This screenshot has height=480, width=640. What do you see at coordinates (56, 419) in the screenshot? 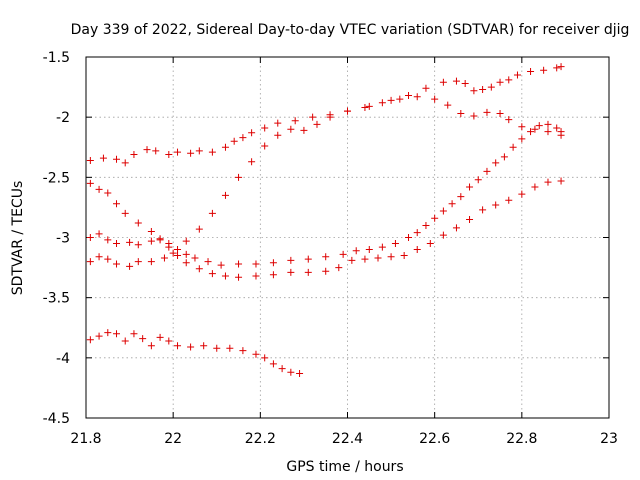
I see `y-tick-label: -4.5` at bounding box center [56, 419].